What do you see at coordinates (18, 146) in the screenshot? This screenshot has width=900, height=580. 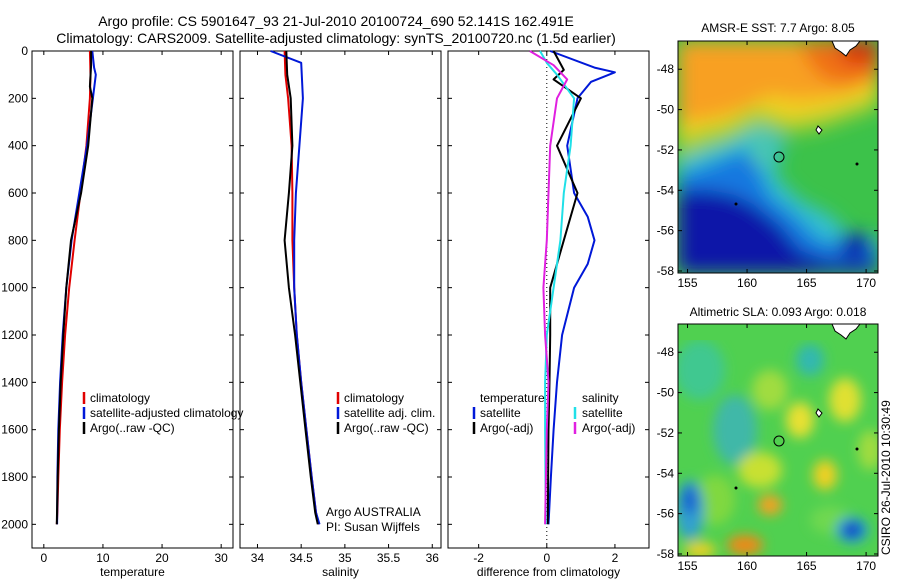 I see `y-tick-label: 400` at bounding box center [18, 146].